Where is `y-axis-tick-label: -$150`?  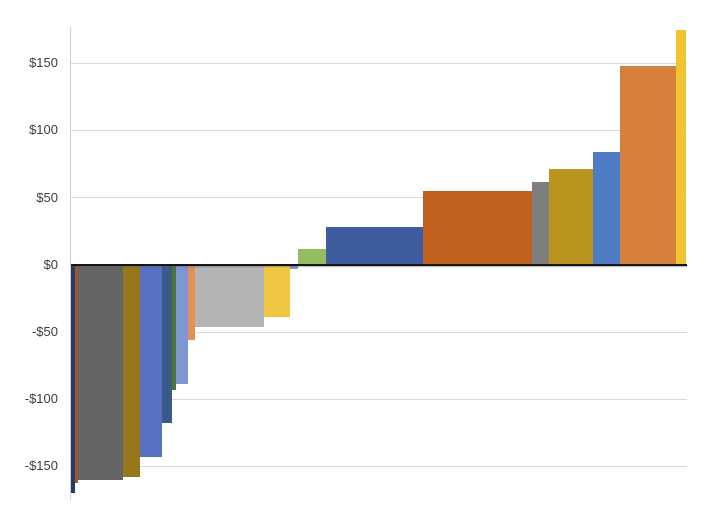
y-axis-tick-label: -$150 is located at coordinates (41, 466).